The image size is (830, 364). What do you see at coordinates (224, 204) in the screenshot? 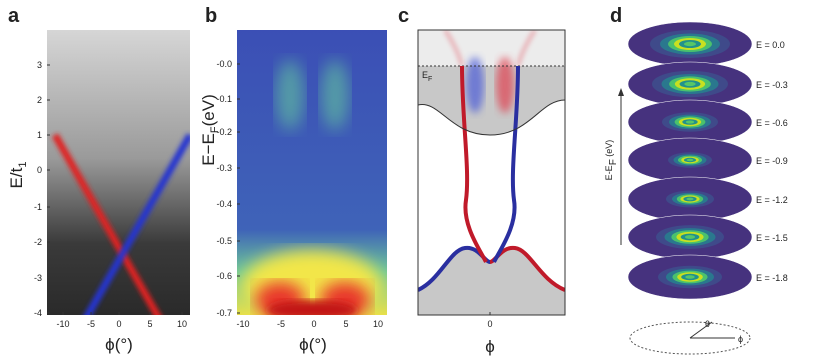
I see `y-tick-label: -0.4` at bounding box center [224, 204].